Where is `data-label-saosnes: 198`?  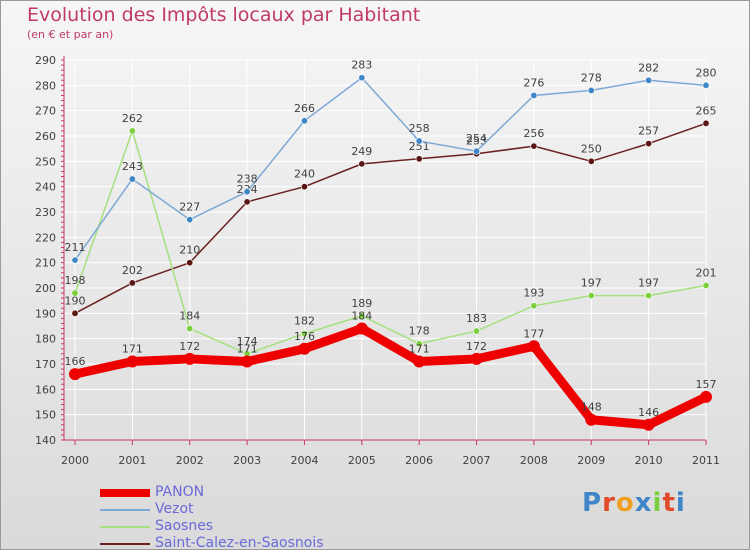 data-label-saosnes: 198 is located at coordinates (75, 280).